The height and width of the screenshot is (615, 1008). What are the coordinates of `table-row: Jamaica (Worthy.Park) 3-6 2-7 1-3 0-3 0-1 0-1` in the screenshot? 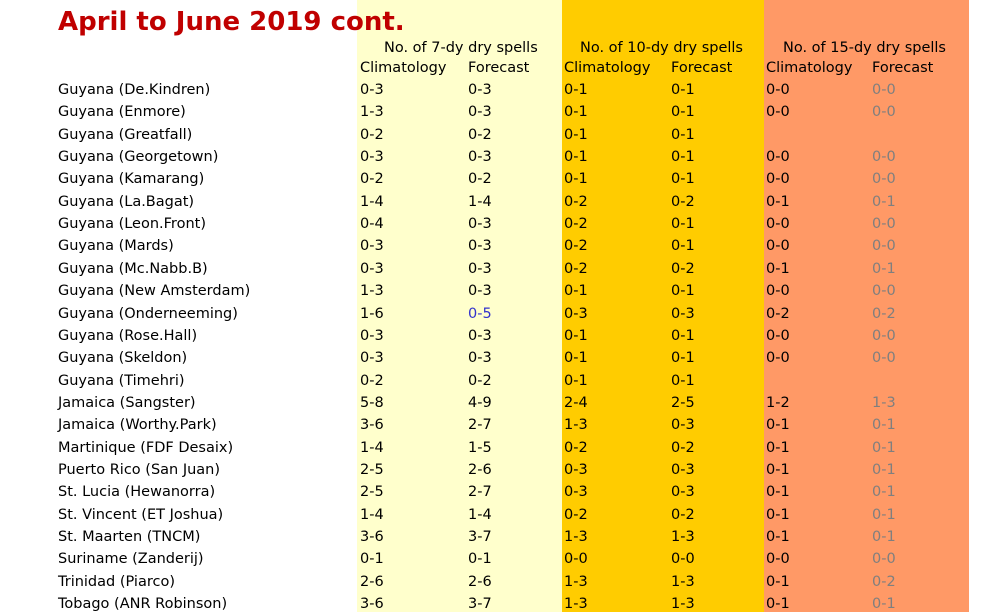 It's located at (504, 425).